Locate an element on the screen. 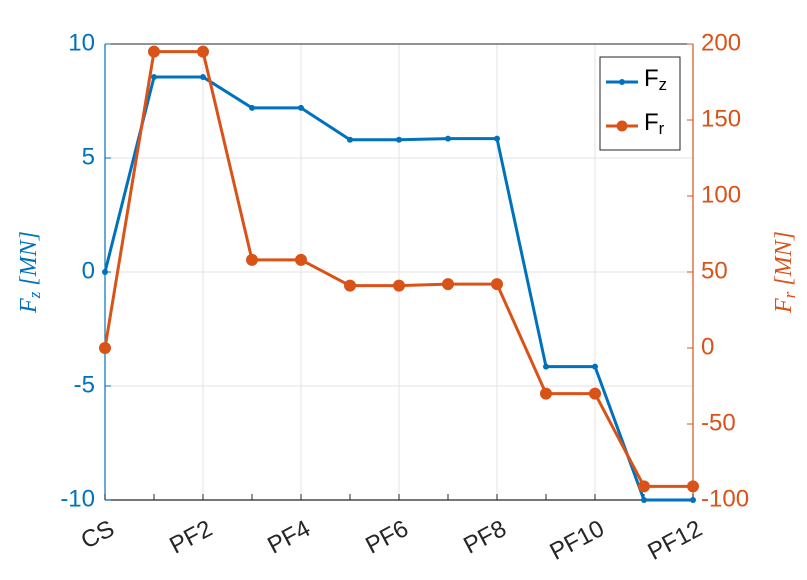  x-tick-label: PF10 is located at coordinates (576, 540).